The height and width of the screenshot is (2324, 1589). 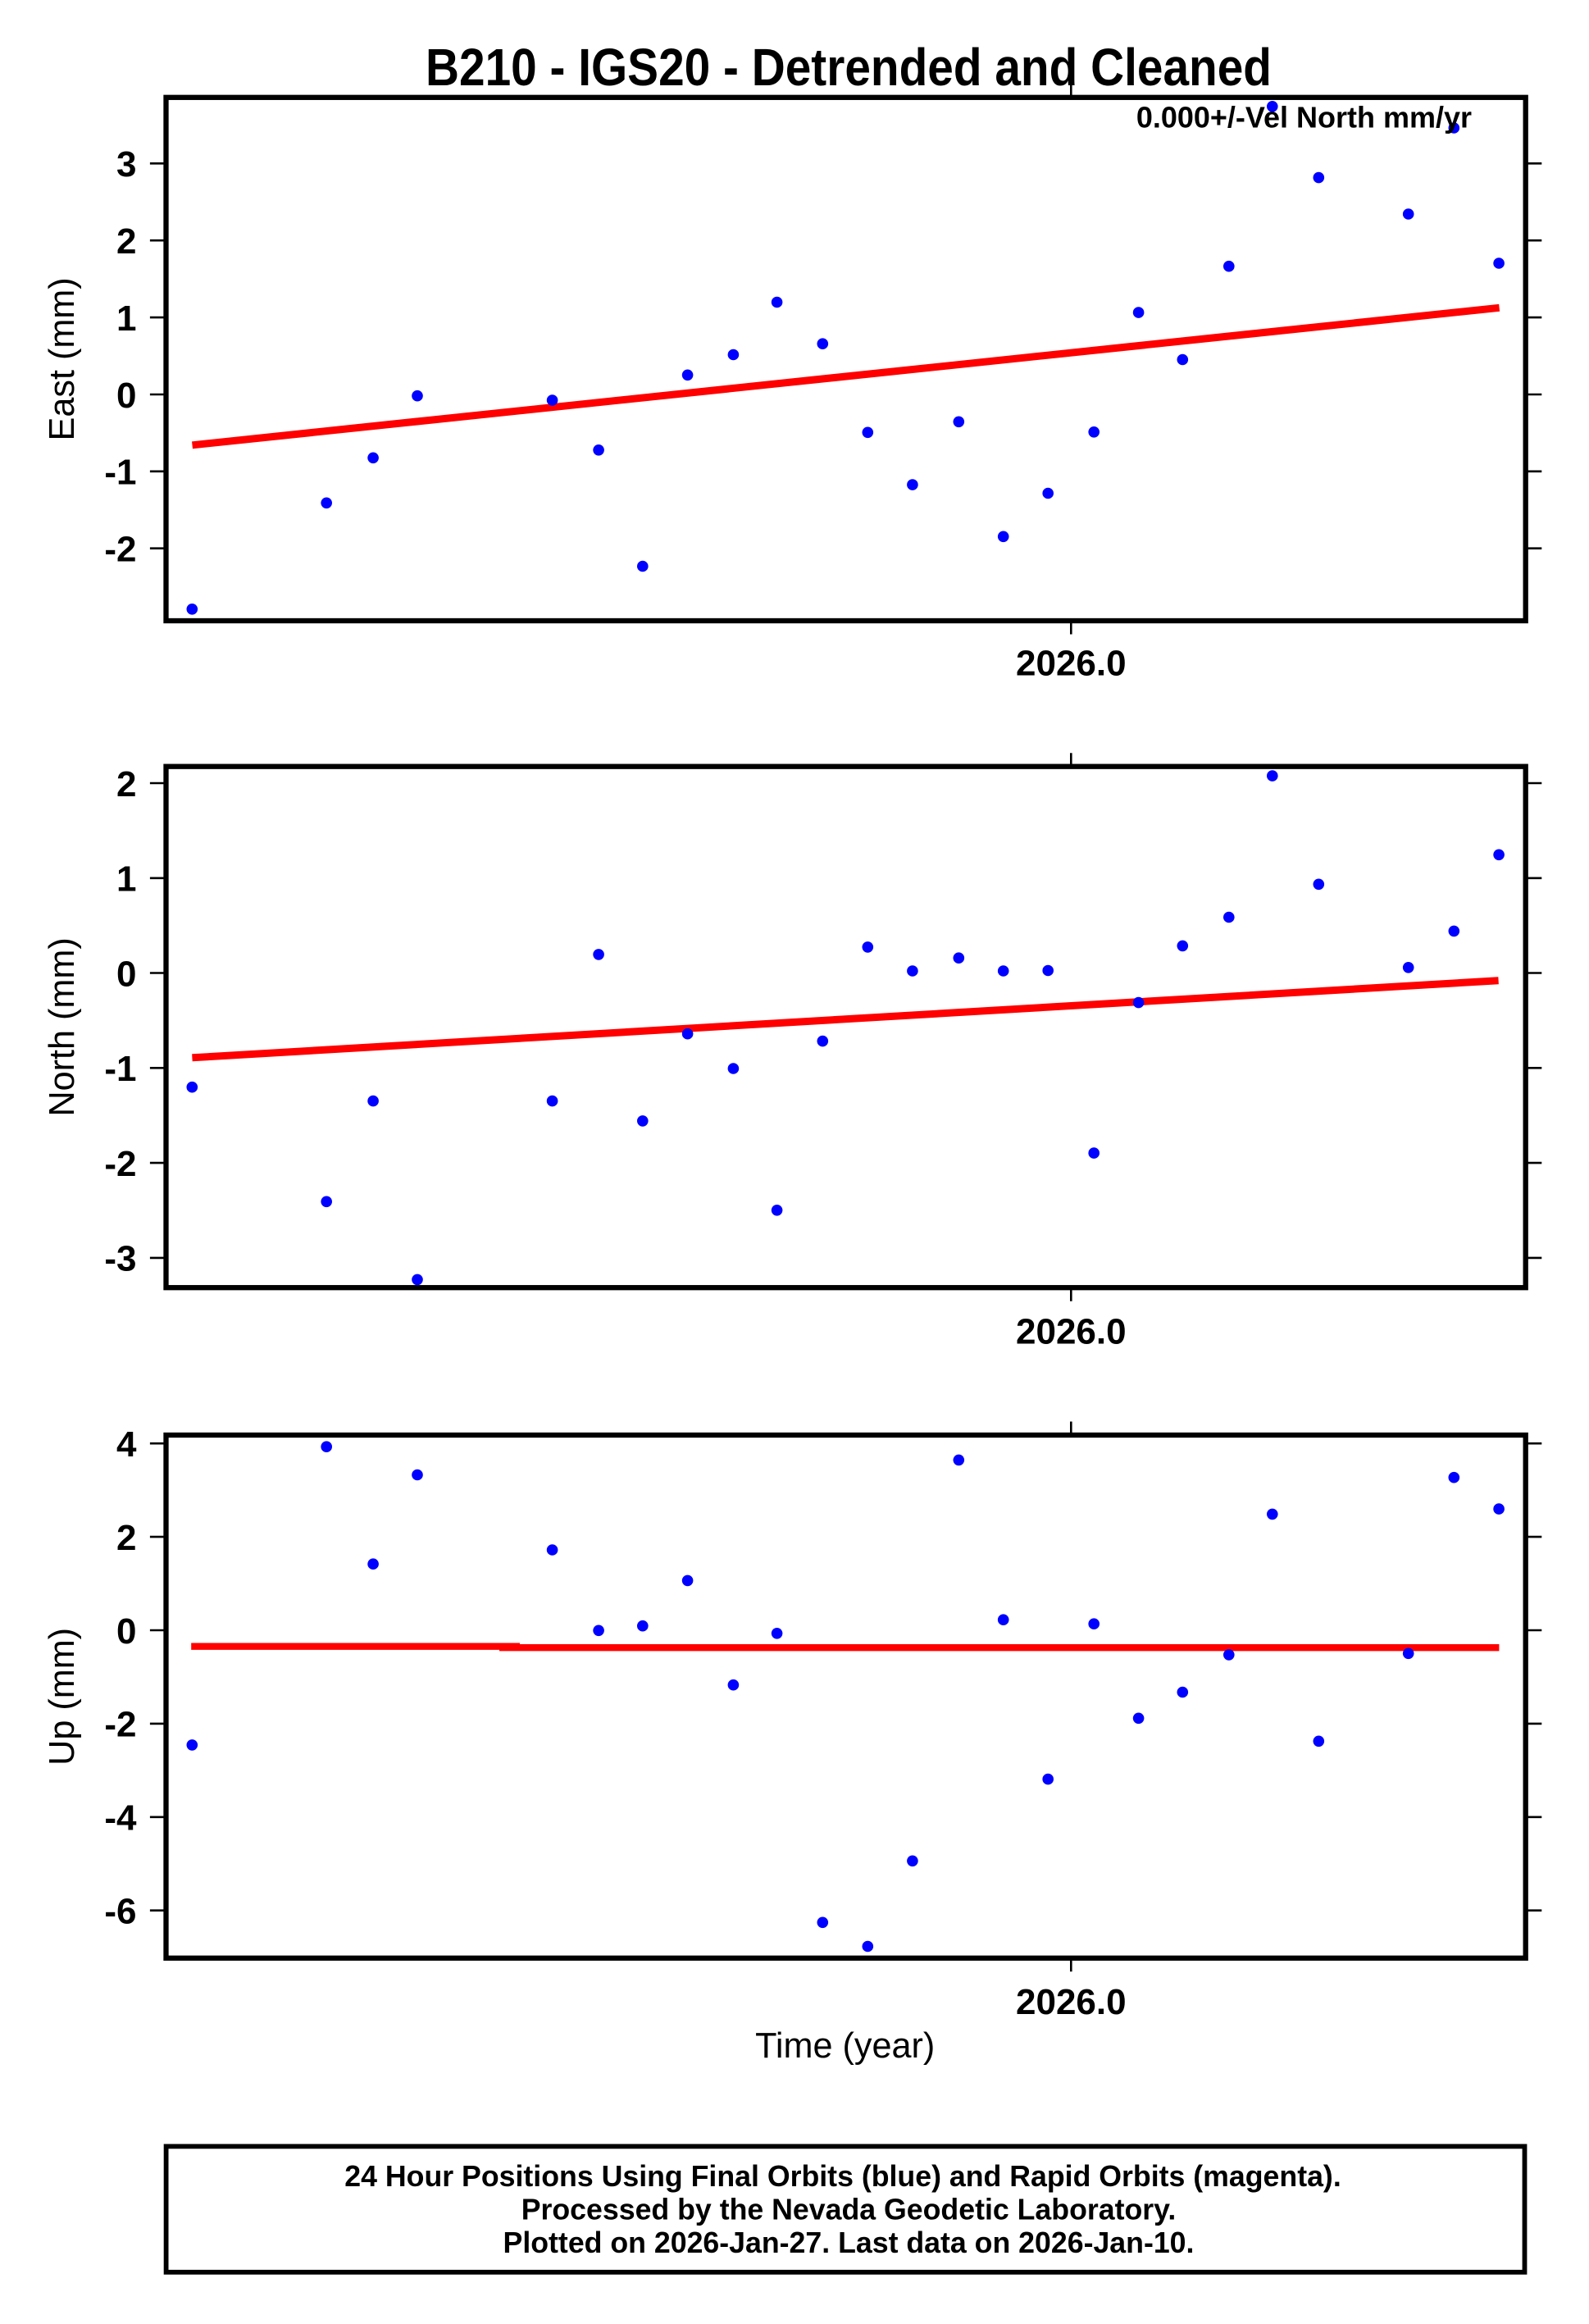 I want to click on svg-text: East (mm), so click(x=62, y=358).